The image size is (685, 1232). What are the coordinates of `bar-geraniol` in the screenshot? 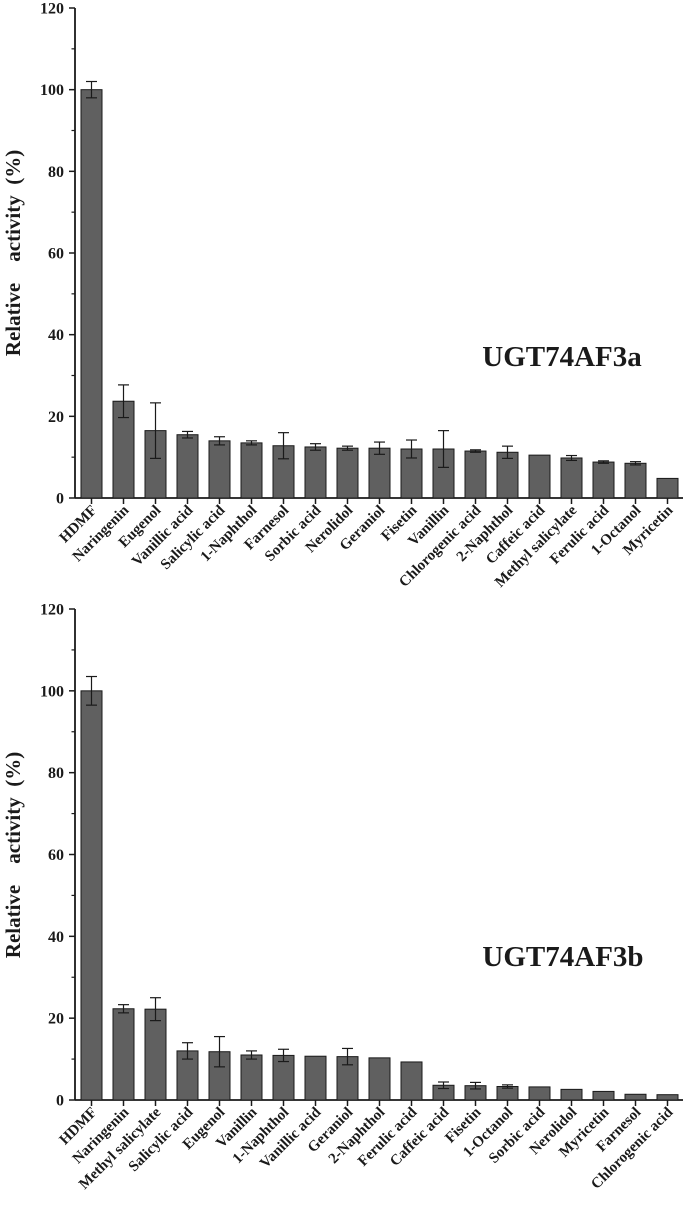 It's located at (379, 473).